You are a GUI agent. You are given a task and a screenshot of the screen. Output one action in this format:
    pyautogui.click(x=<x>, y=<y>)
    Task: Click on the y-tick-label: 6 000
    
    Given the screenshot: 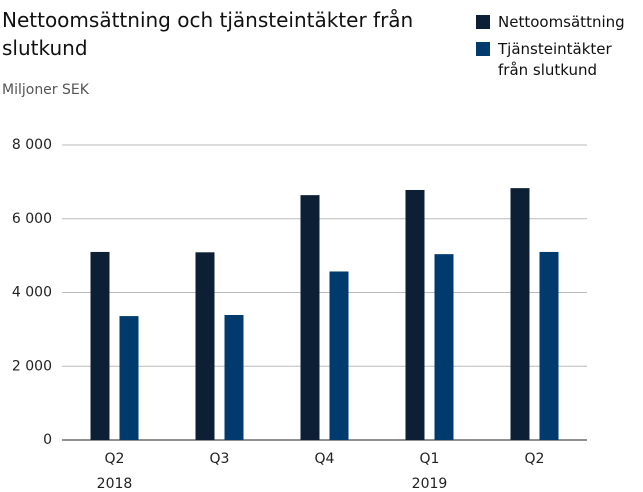 What is the action you would take?
    pyautogui.click(x=32, y=219)
    